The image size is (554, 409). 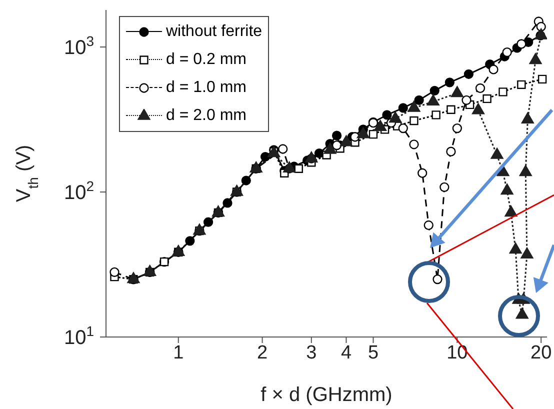 I want to click on x-tick-label: 5, so click(x=373, y=353).